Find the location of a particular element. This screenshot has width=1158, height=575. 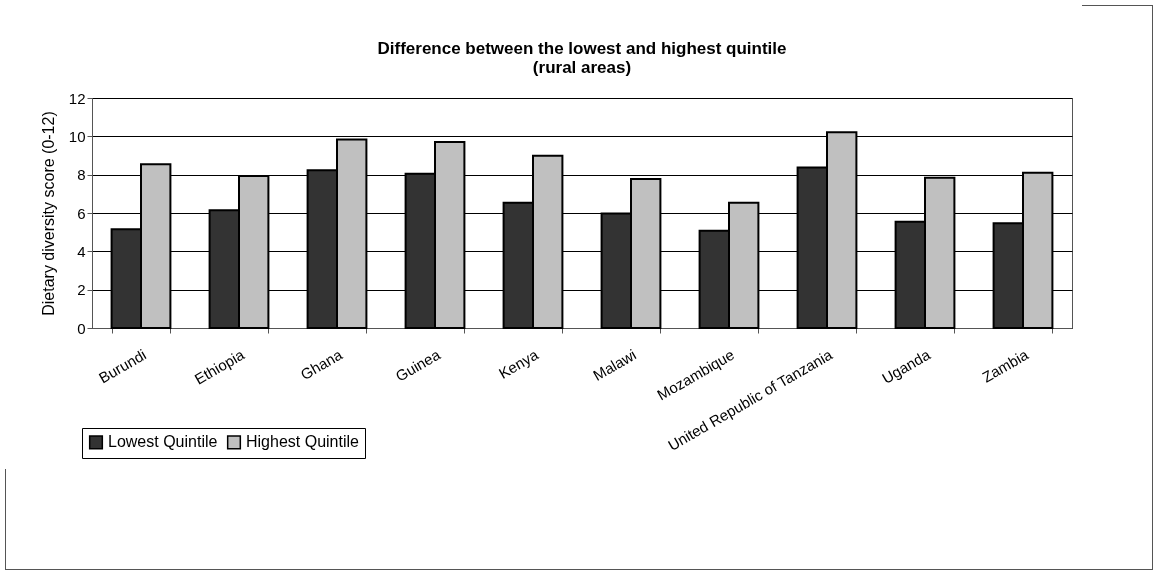

chart-title: Difference between the lowest and highest quintile (rural areas) is located at coordinates (582, 58).